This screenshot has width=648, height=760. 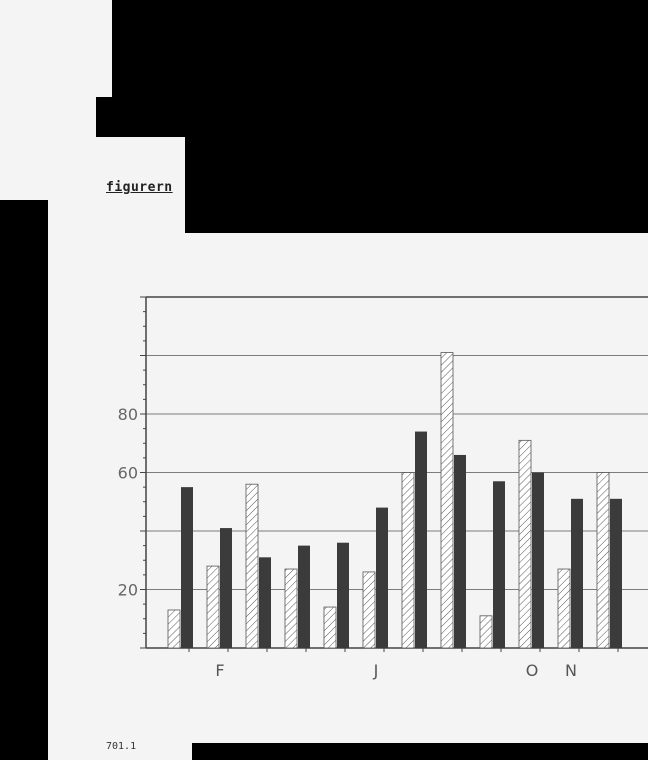 I want to click on x-category-label: N, so click(x=571, y=670).